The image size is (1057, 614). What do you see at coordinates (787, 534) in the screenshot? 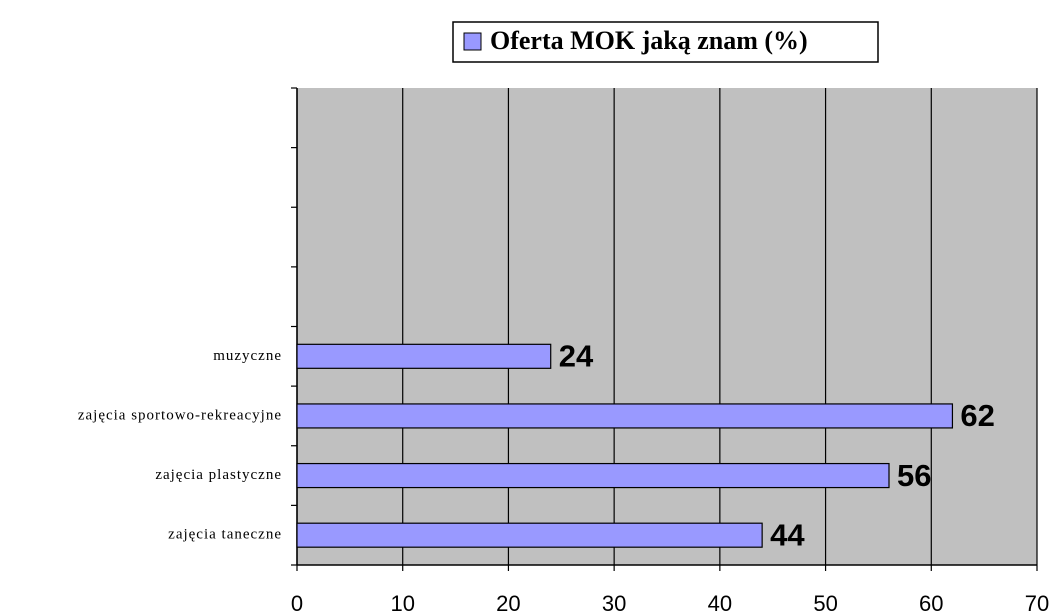
I see `value-label: 44` at bounding box center [787, 534].